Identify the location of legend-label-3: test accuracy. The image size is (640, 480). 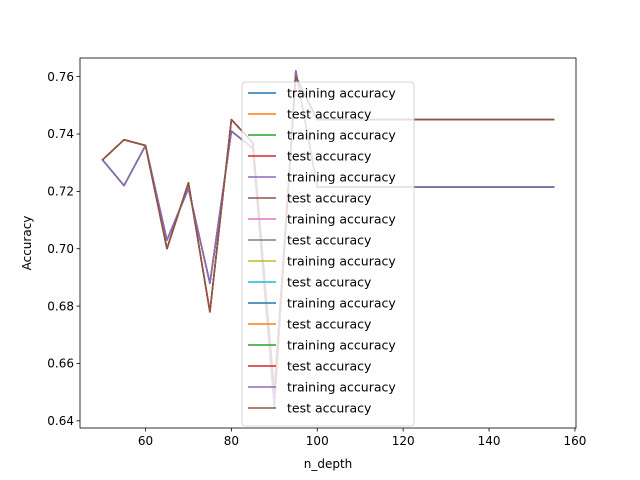
(329, 156).